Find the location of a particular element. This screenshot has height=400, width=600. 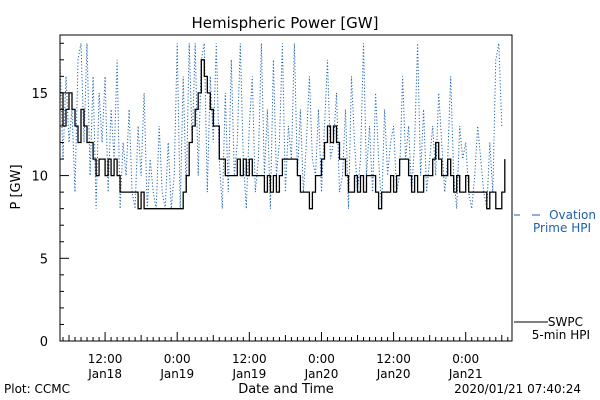

legend-label-line1: SWPC is located at coordinates (565, 322).